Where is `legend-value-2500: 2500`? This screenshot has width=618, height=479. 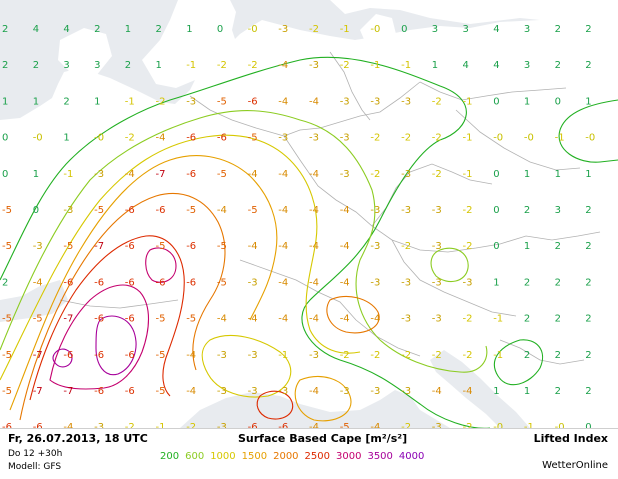 legend-value-2500: 2500 is located at coordinates (317, 456).